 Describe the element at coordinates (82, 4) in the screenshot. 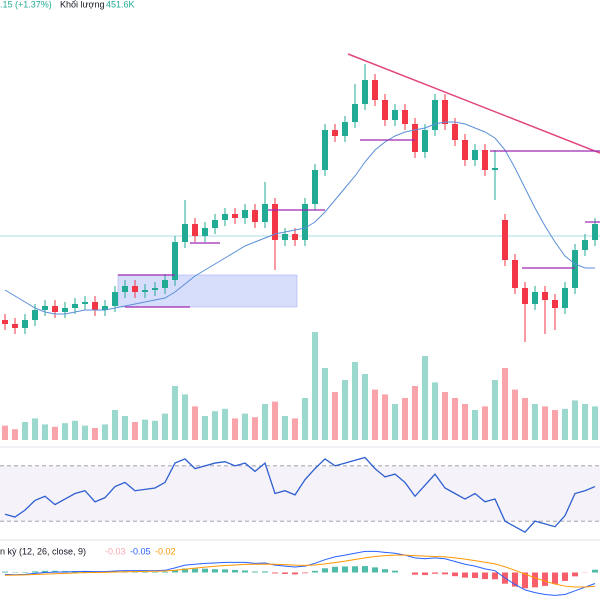

I see `volume-label: Khối lượng` at that location.